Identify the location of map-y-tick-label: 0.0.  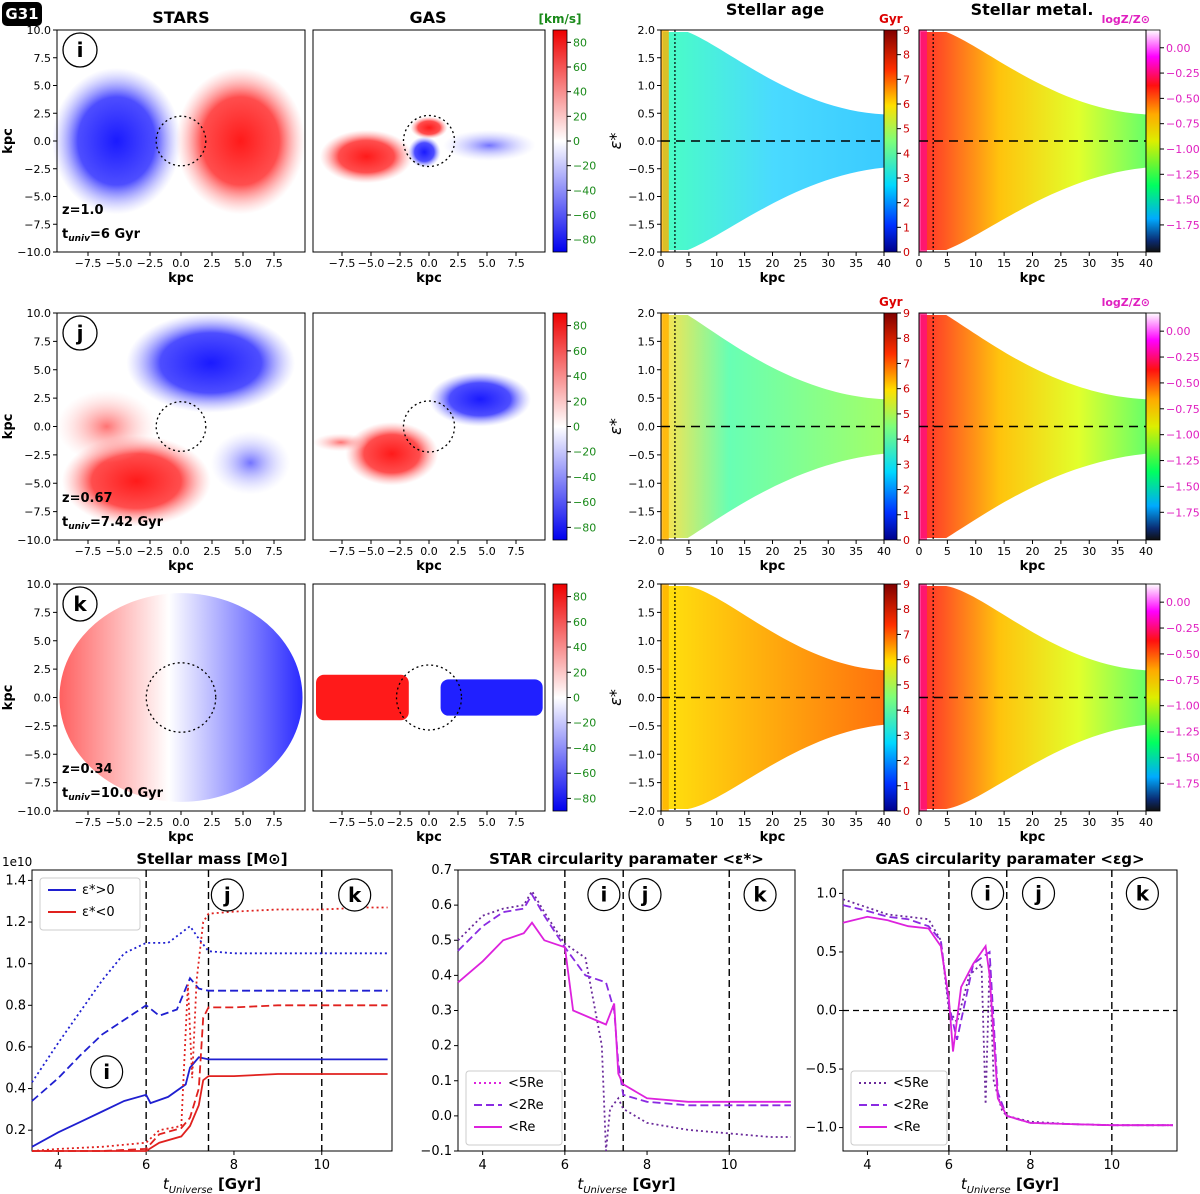
(43, 698).